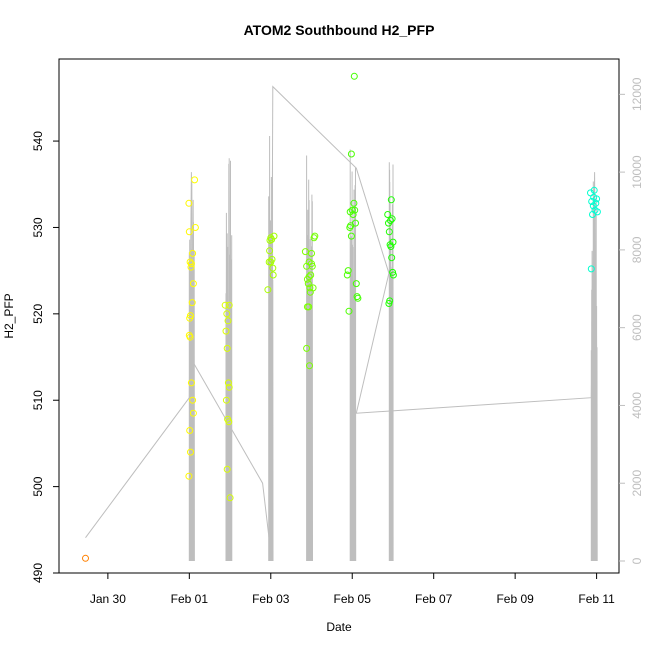 This screenshot has height=650, width=650. What do you see at coordinates (339, 627) in the screenshot?
I see `x-axis-label: Date` at bounding box center [339, 627].